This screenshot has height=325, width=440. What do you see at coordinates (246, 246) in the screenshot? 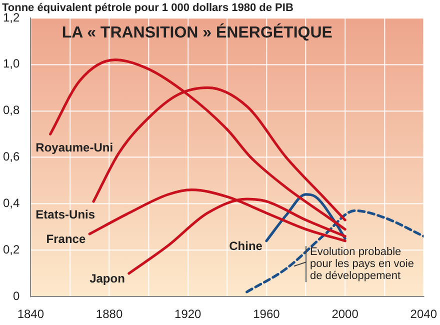
I see `series-label: Chine` at bounding box center [246, 246].